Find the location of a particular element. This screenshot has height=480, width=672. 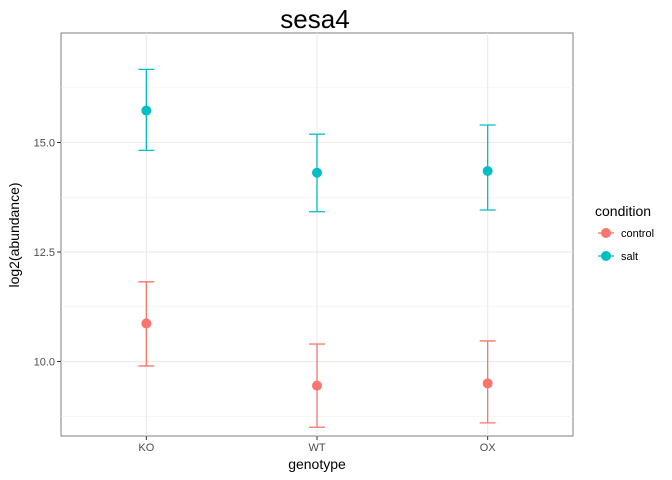

x-axis-title: genotype is located at coordinates (317, 464).